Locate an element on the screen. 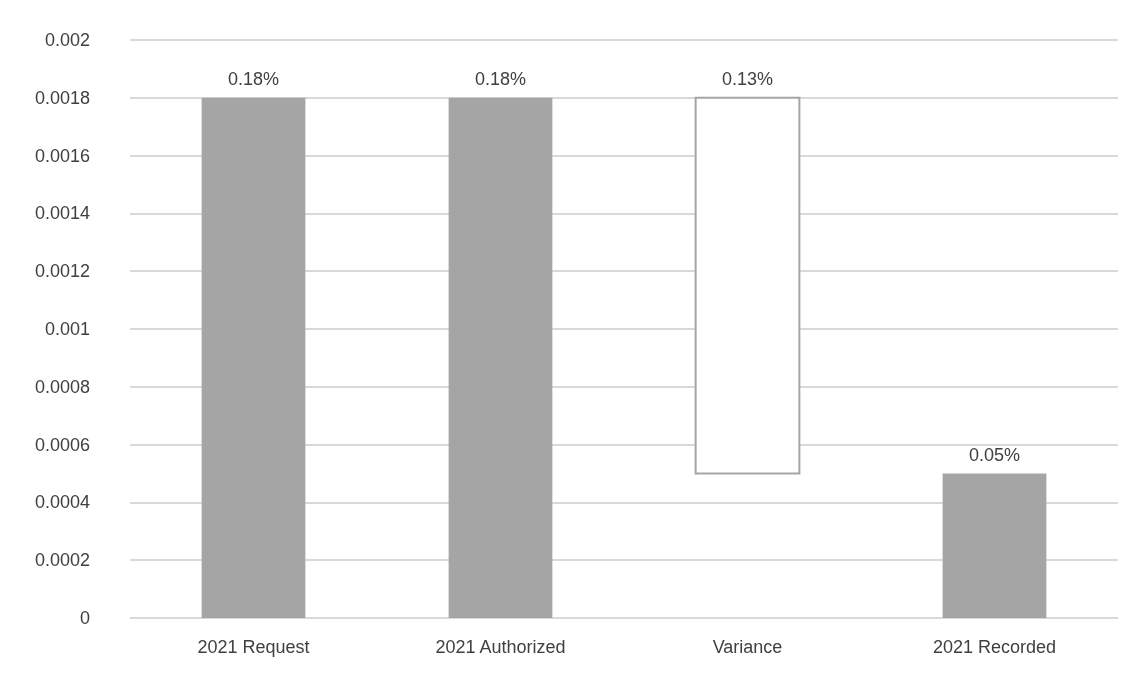 The image size is (1144, 698). data-label: 0.13% is located at coordinates (747, 78).